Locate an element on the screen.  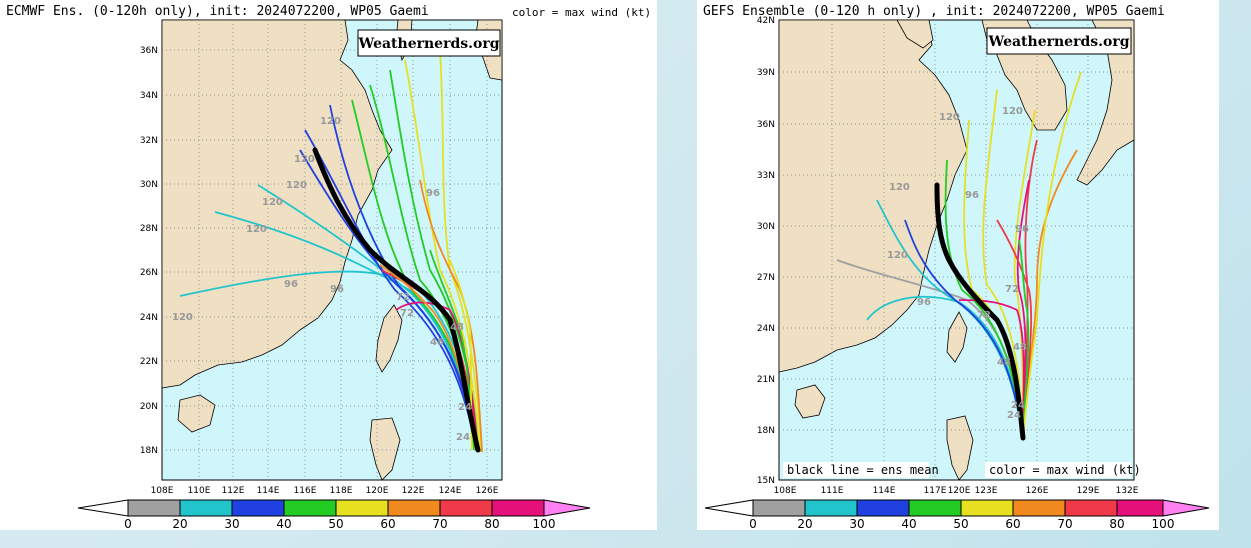
svg-text: 15N is located at coordinates (766, 481).